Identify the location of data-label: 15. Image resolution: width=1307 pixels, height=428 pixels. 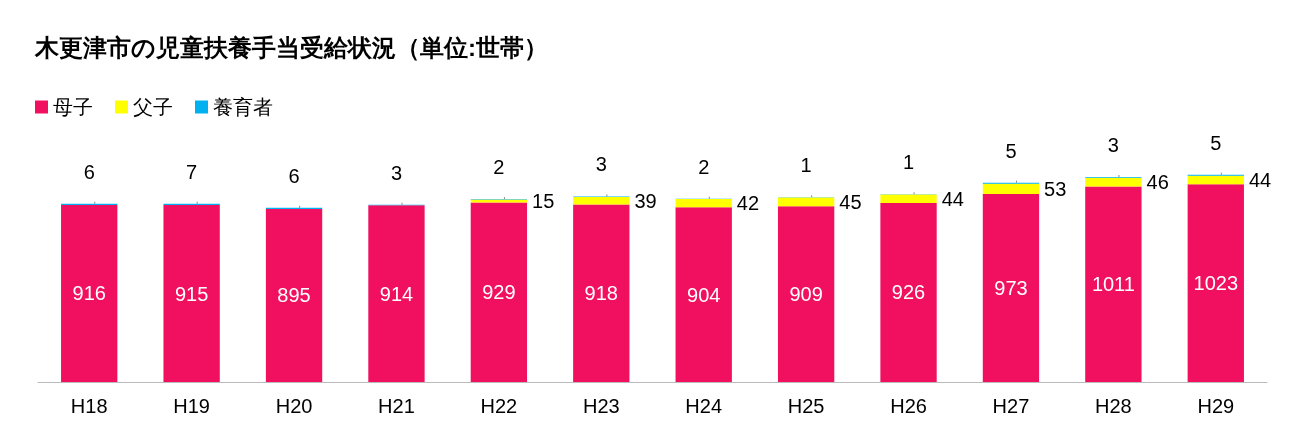
(543, 200).